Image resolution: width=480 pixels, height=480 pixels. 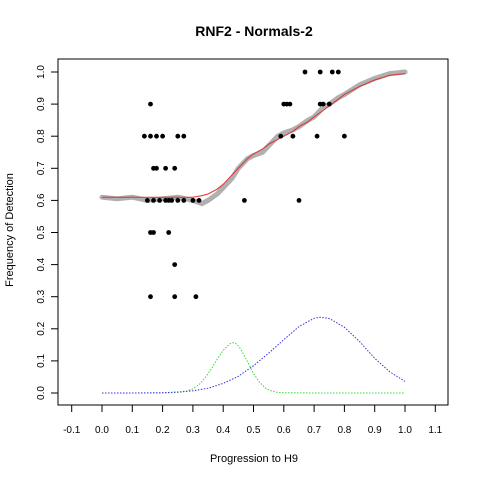 I want to click on x-axis-label: Progression to H9, so click(x=254, y=459).